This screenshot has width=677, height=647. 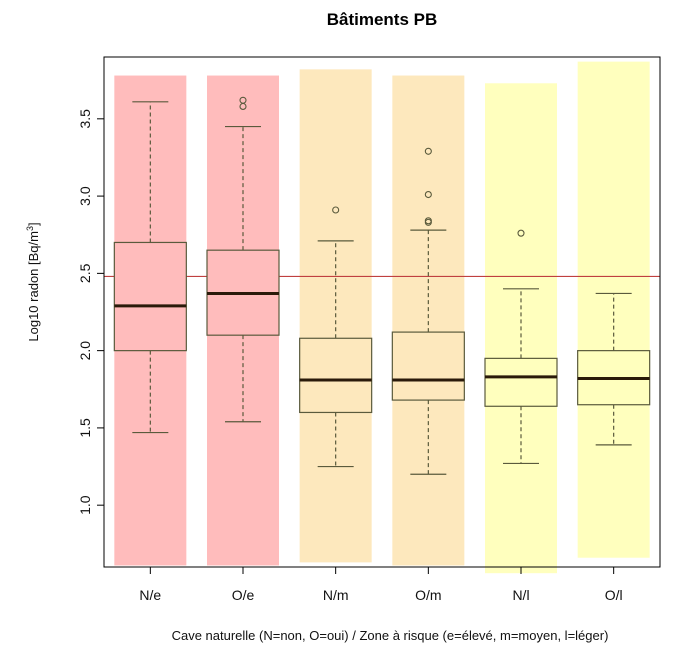 What do you see at coordinates (85, 196) in the screenshot?
I see `y-tick-label: 3.0` at bounding box center [85, 196].